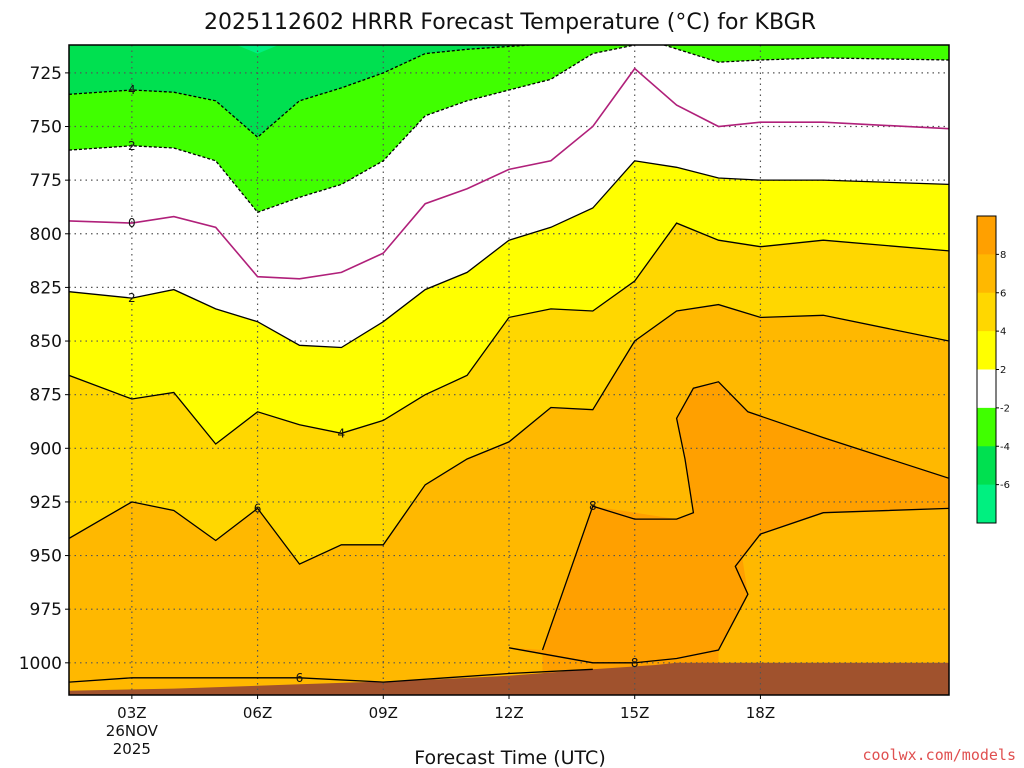 This screenshot has width=1024, height=768. I want to click on y-tick-label: 775, so click(46, 181).